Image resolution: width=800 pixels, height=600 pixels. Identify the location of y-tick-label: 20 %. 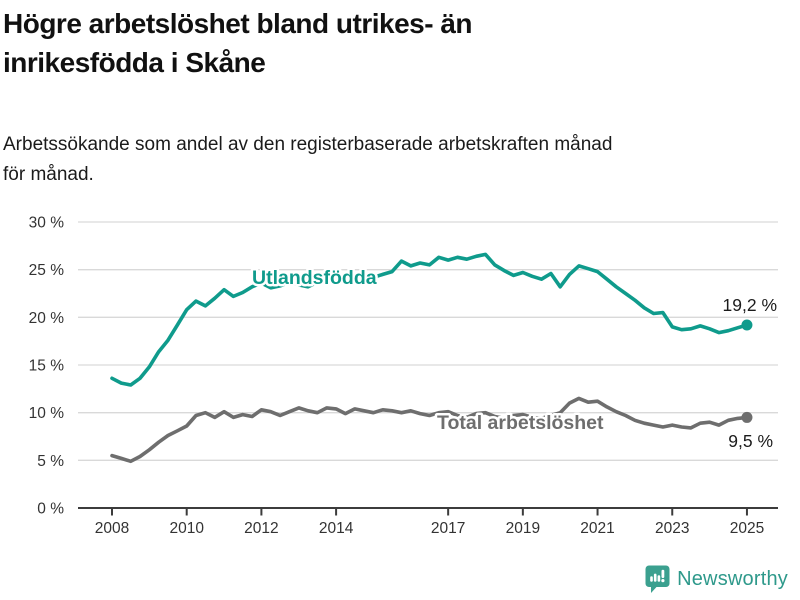
(47, 318).